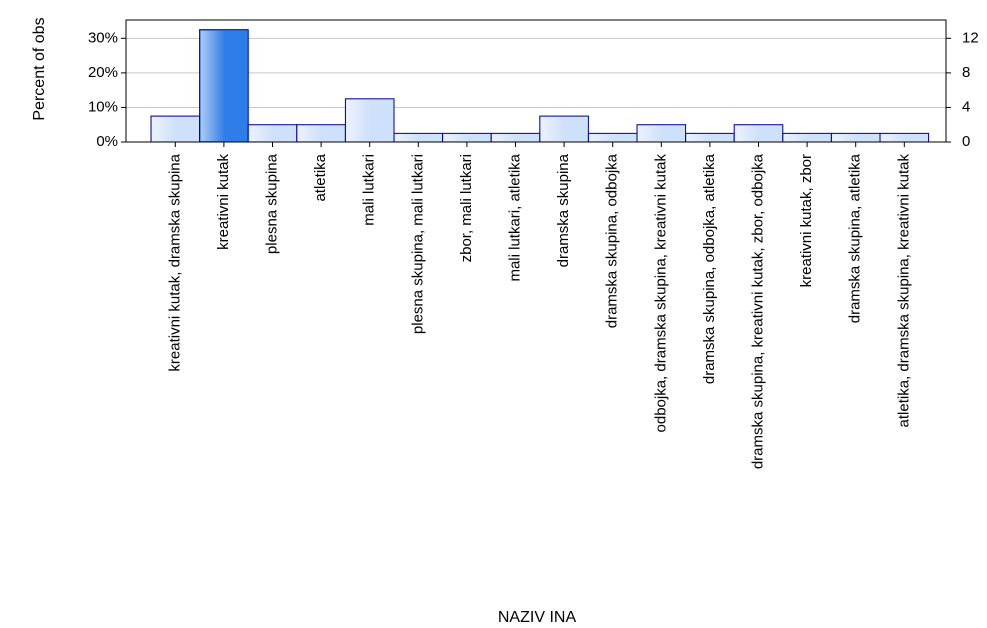  What do you see at coordinates (806, 220) in the screenshot?
I see `x-tick-label: kreativni kutak, zbor` at bounding box center [806, 220].